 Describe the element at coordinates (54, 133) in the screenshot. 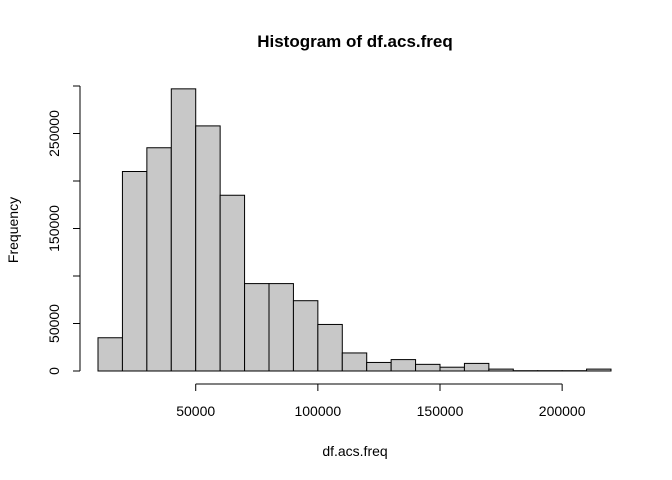

I see `y-tick-label: 250000` at that location.